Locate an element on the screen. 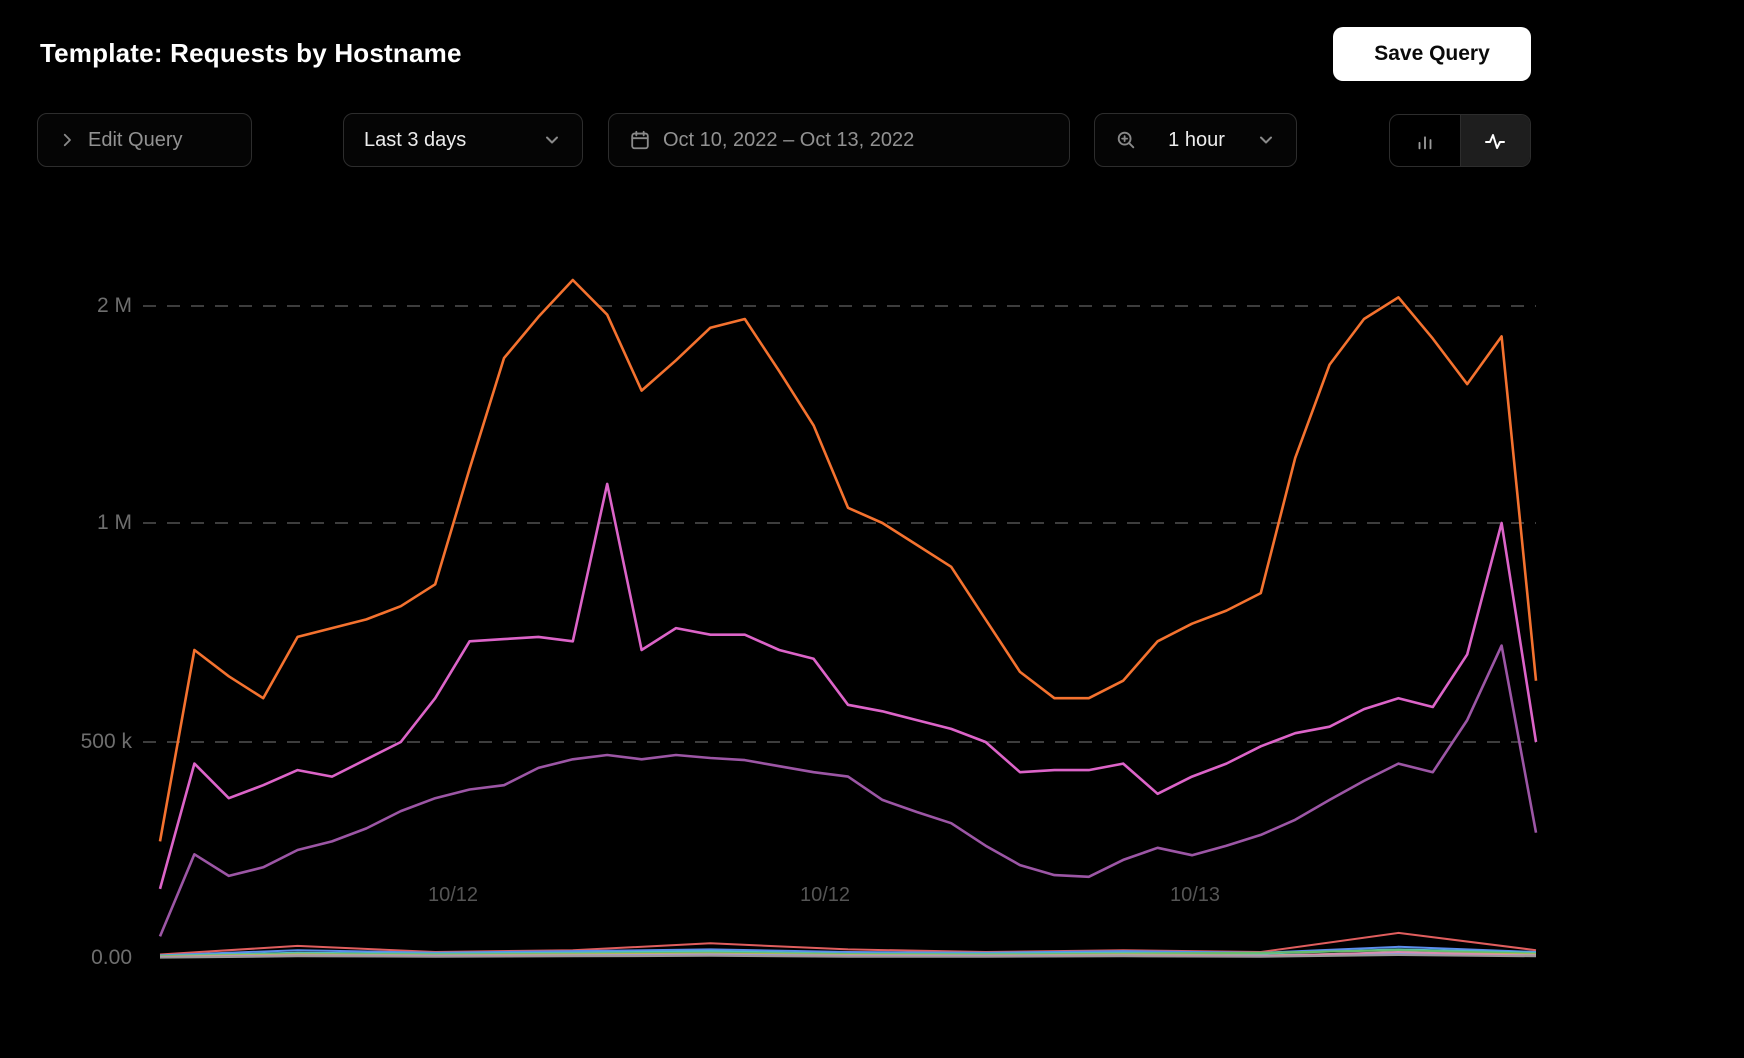 Image resolution: width=1744 pixels, height=1058 pixels. bar-chart-toggle is located at coordinates (1425, 140).